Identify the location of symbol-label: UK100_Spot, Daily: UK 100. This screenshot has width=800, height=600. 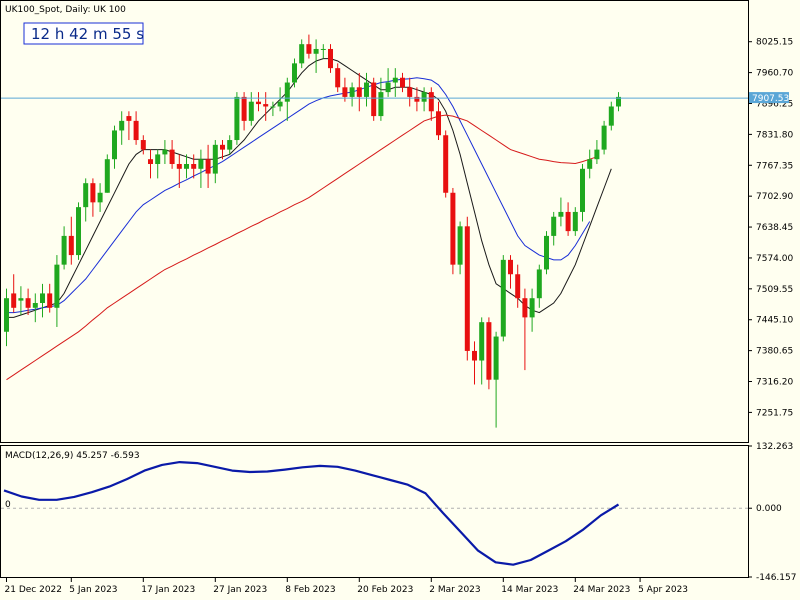
(65, 10).